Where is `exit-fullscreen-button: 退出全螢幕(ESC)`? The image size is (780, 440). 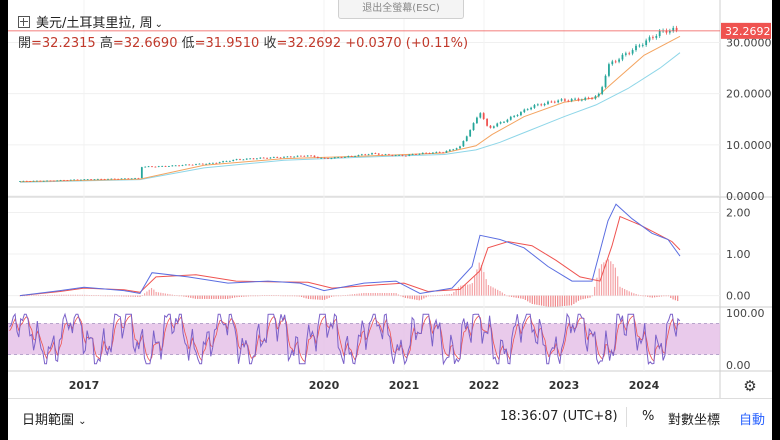
exit-fullscreen-button: 退出全螢幕(ESC) is located at coordinates (401, 9).